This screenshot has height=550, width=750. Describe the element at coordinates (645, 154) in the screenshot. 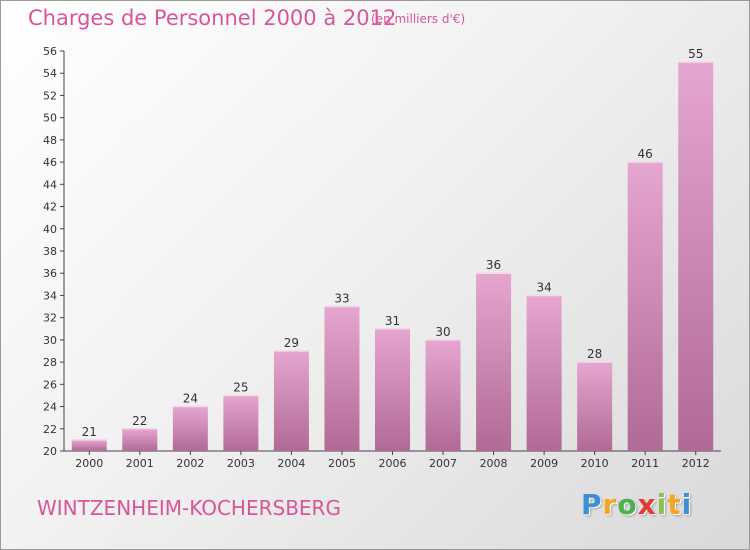

I see `bar-value-label: 46` at that location.